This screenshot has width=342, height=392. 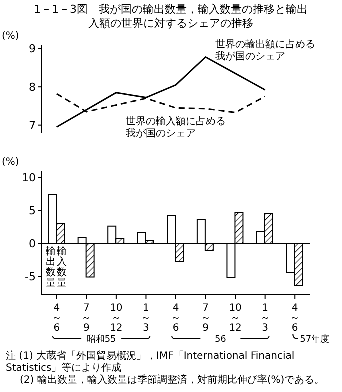 What do you see at coordinates (172, 381) in the screenshot?
I see `text: (2) 輸出数量，輸入数量は季節調整済，対前期比伸び率(%)である。` at bounding box center [172, 381].